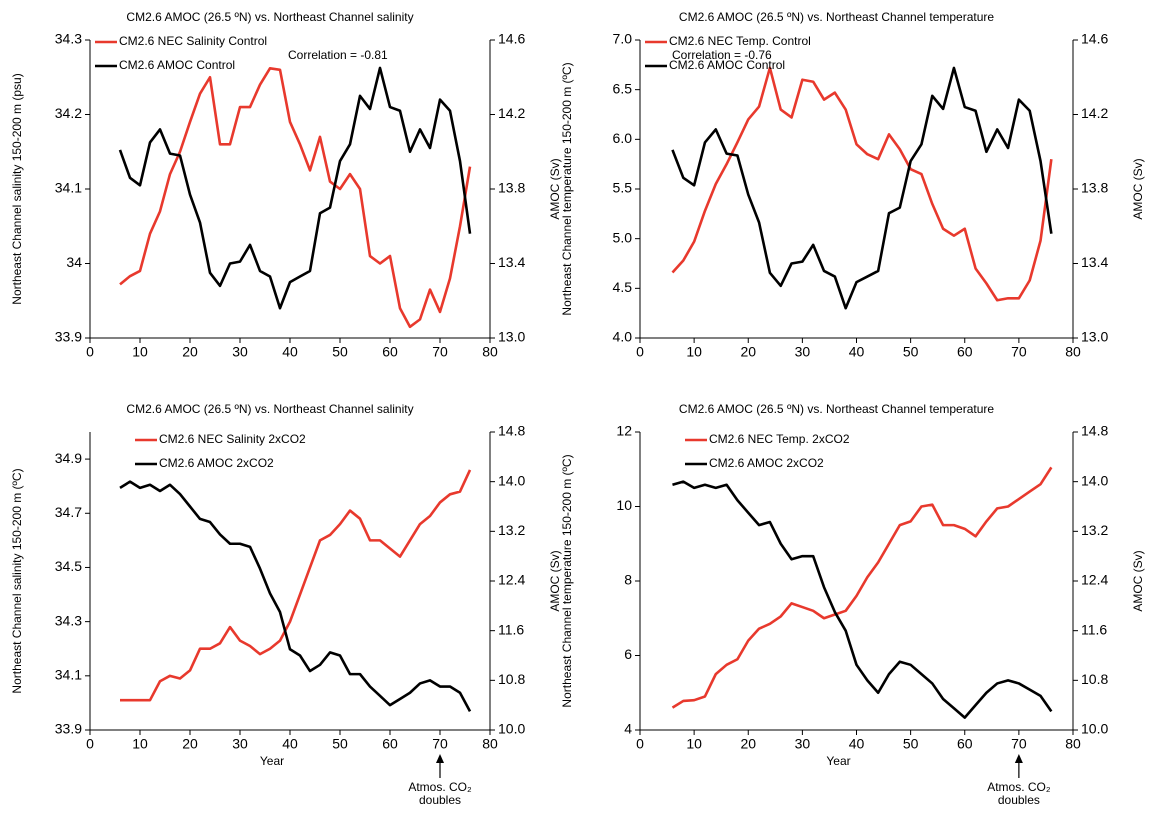 Image resolution: width=1156 pixels, height=817 pixels. I want to click on y-tick-label: 5.5, so click(623, 188).